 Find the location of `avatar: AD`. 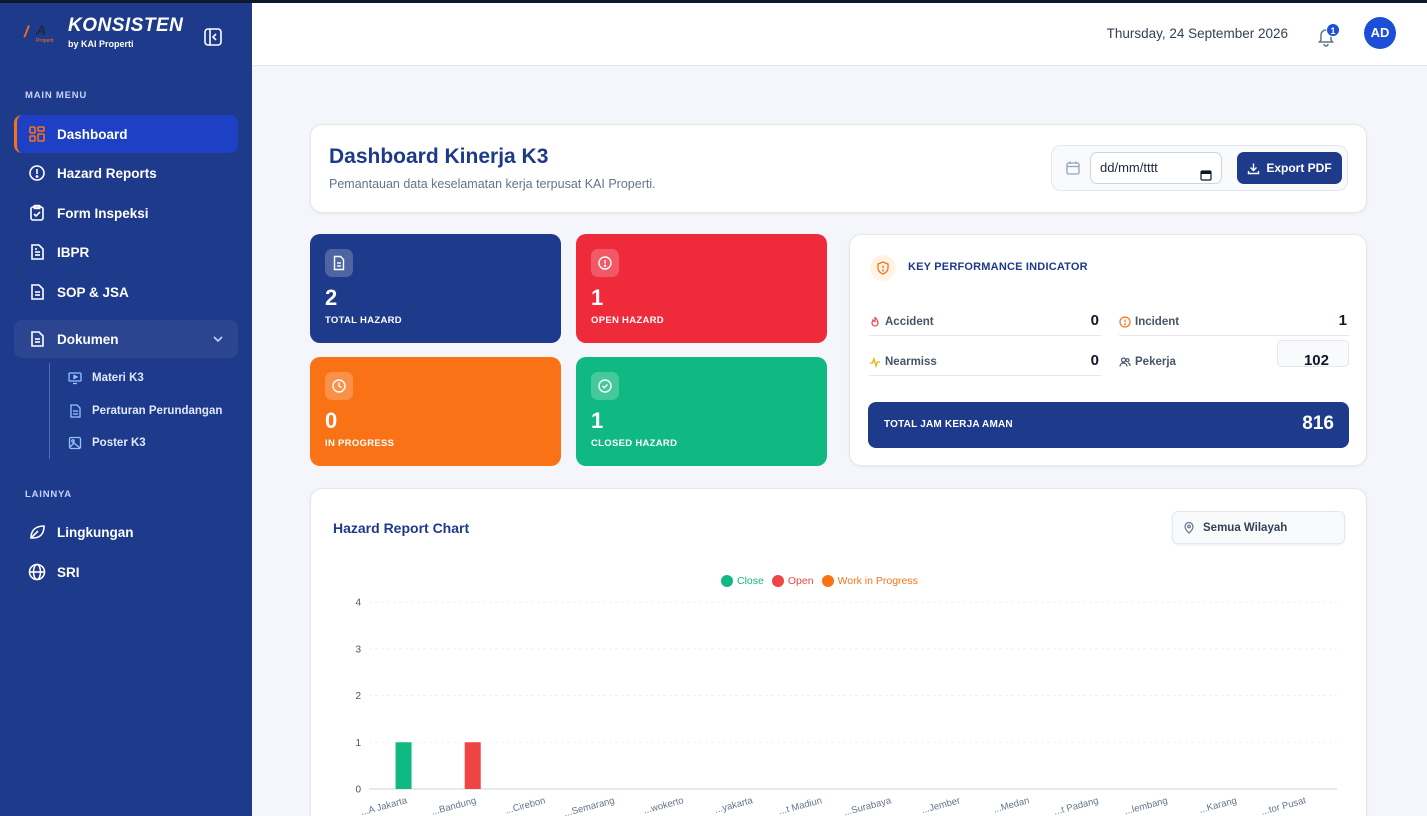

avatar: AD is located at coordinates (1380, 33).